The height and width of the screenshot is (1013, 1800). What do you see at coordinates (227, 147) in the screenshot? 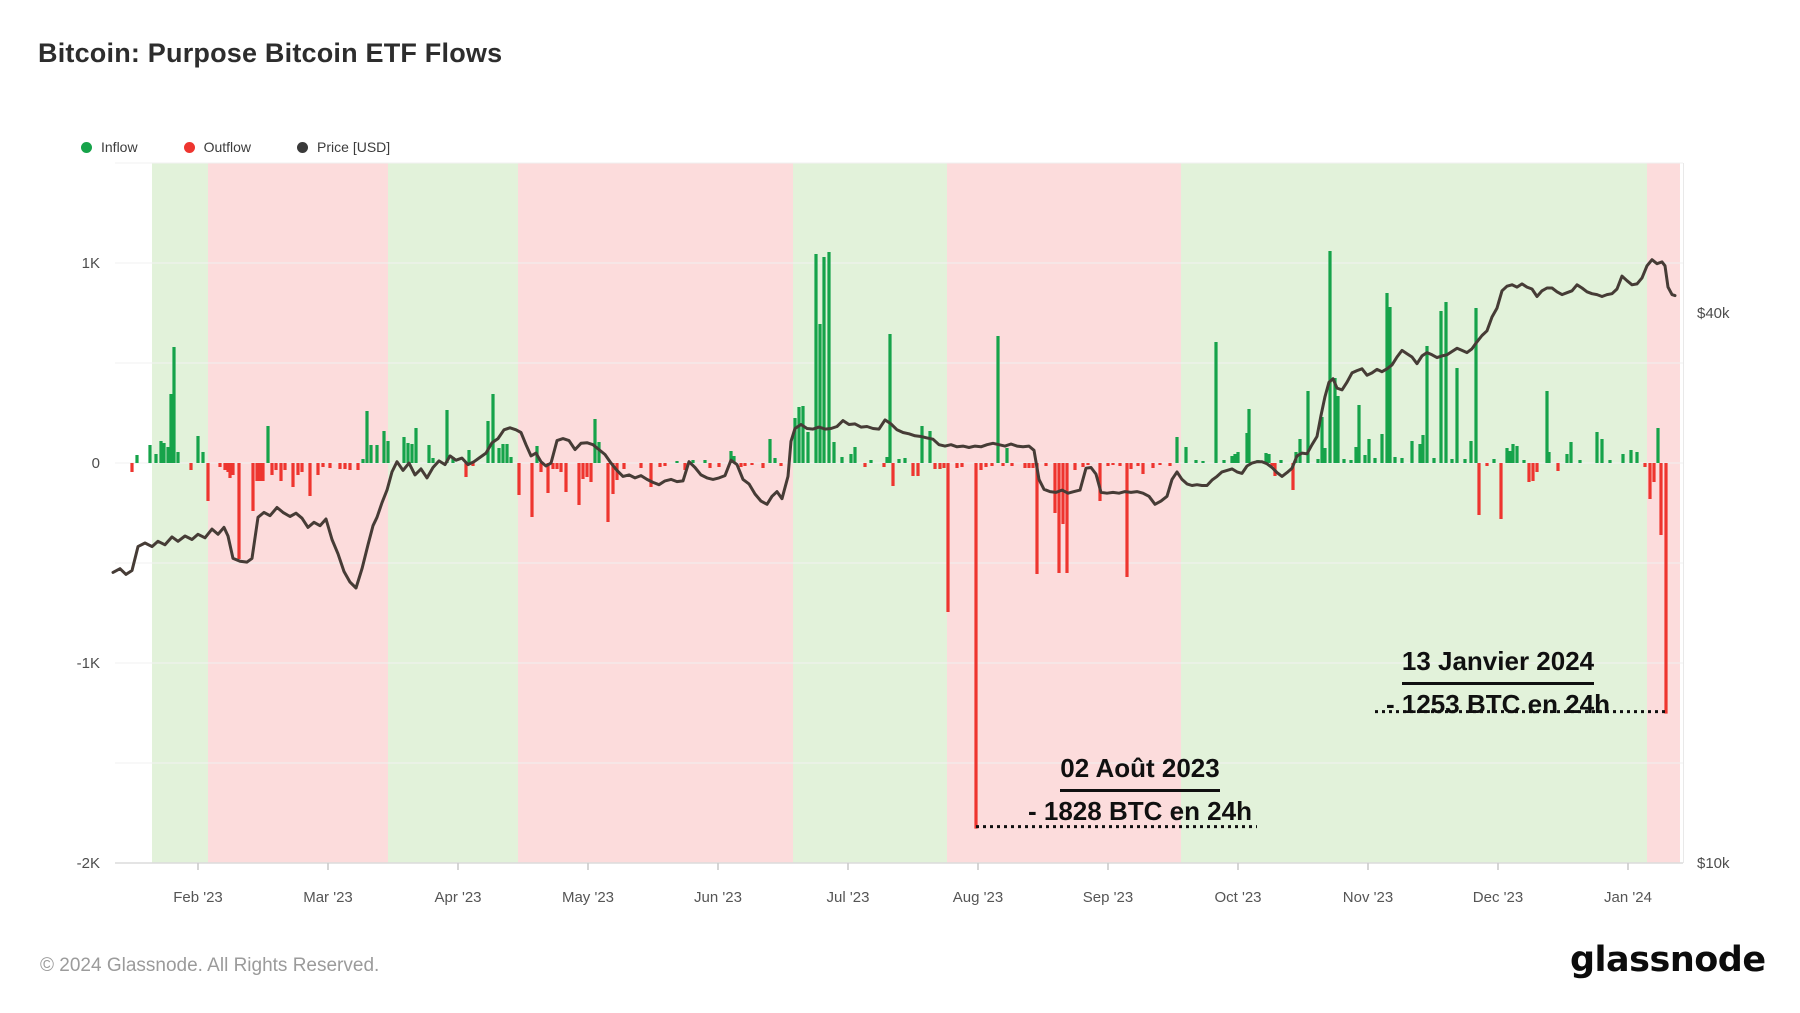
I see `legend-label-outflow: Outflow` at bounding box center [227, 147].